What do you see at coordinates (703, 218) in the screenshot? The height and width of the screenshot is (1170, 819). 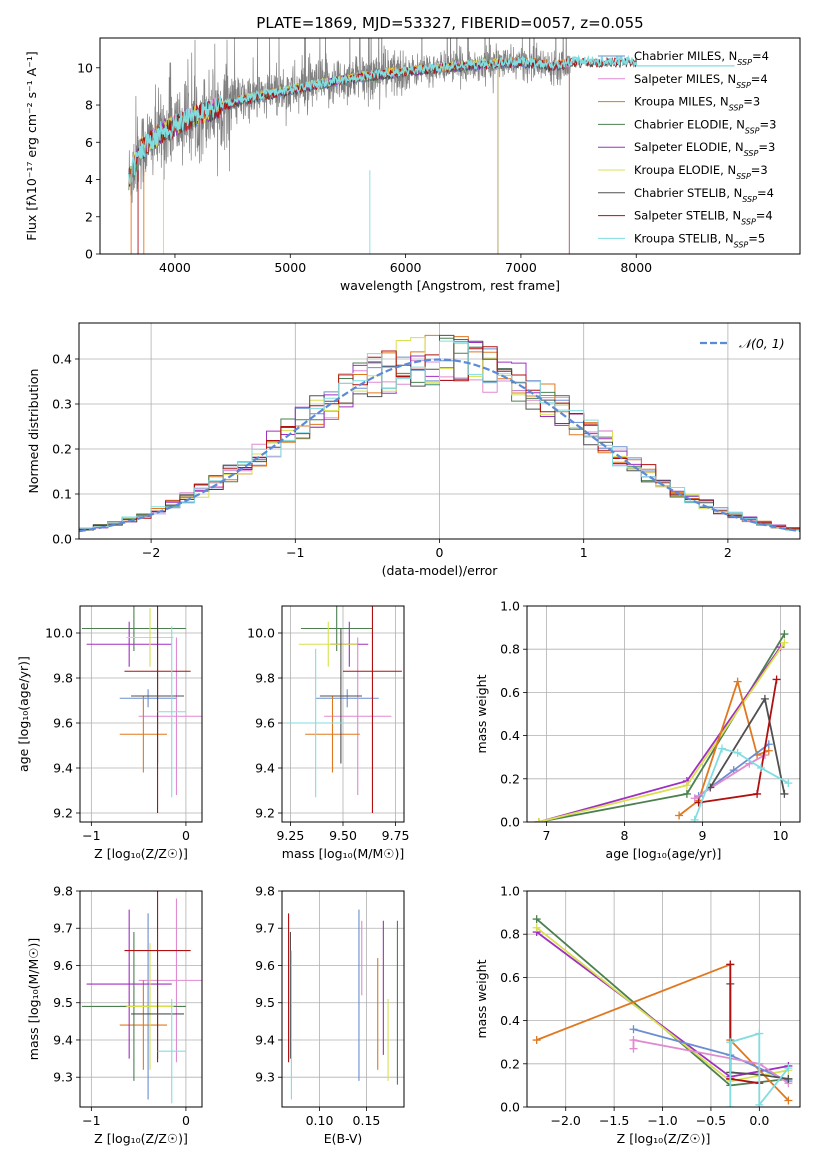 I see `legend-label: Salpeter STELIB, NSSP=4` at bounding box center [703, 218].